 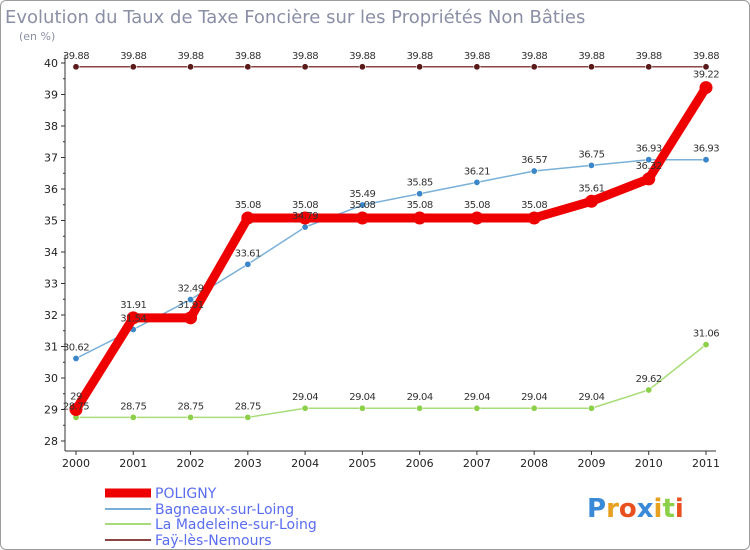 I want to click on y-tick-label: 34, so click(x=51, y=252).